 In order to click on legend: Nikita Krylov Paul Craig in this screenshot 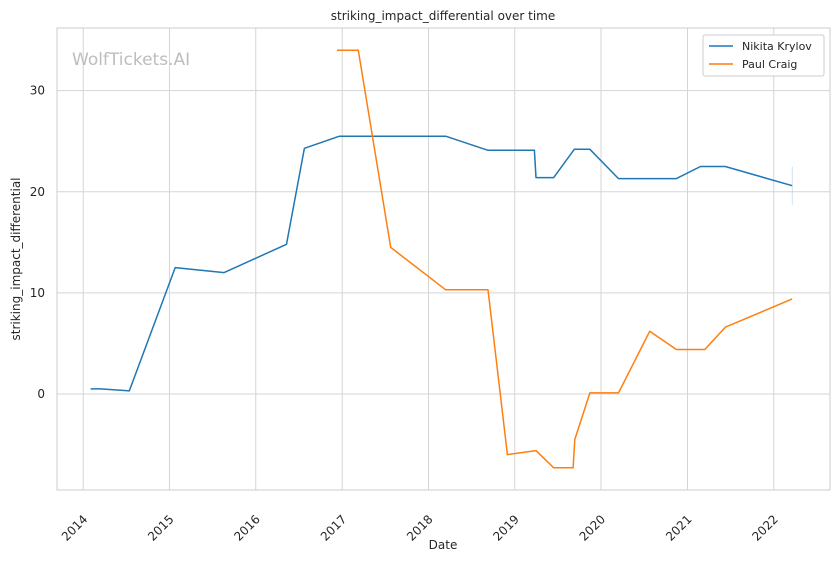, I will do `click(763, 55)`.